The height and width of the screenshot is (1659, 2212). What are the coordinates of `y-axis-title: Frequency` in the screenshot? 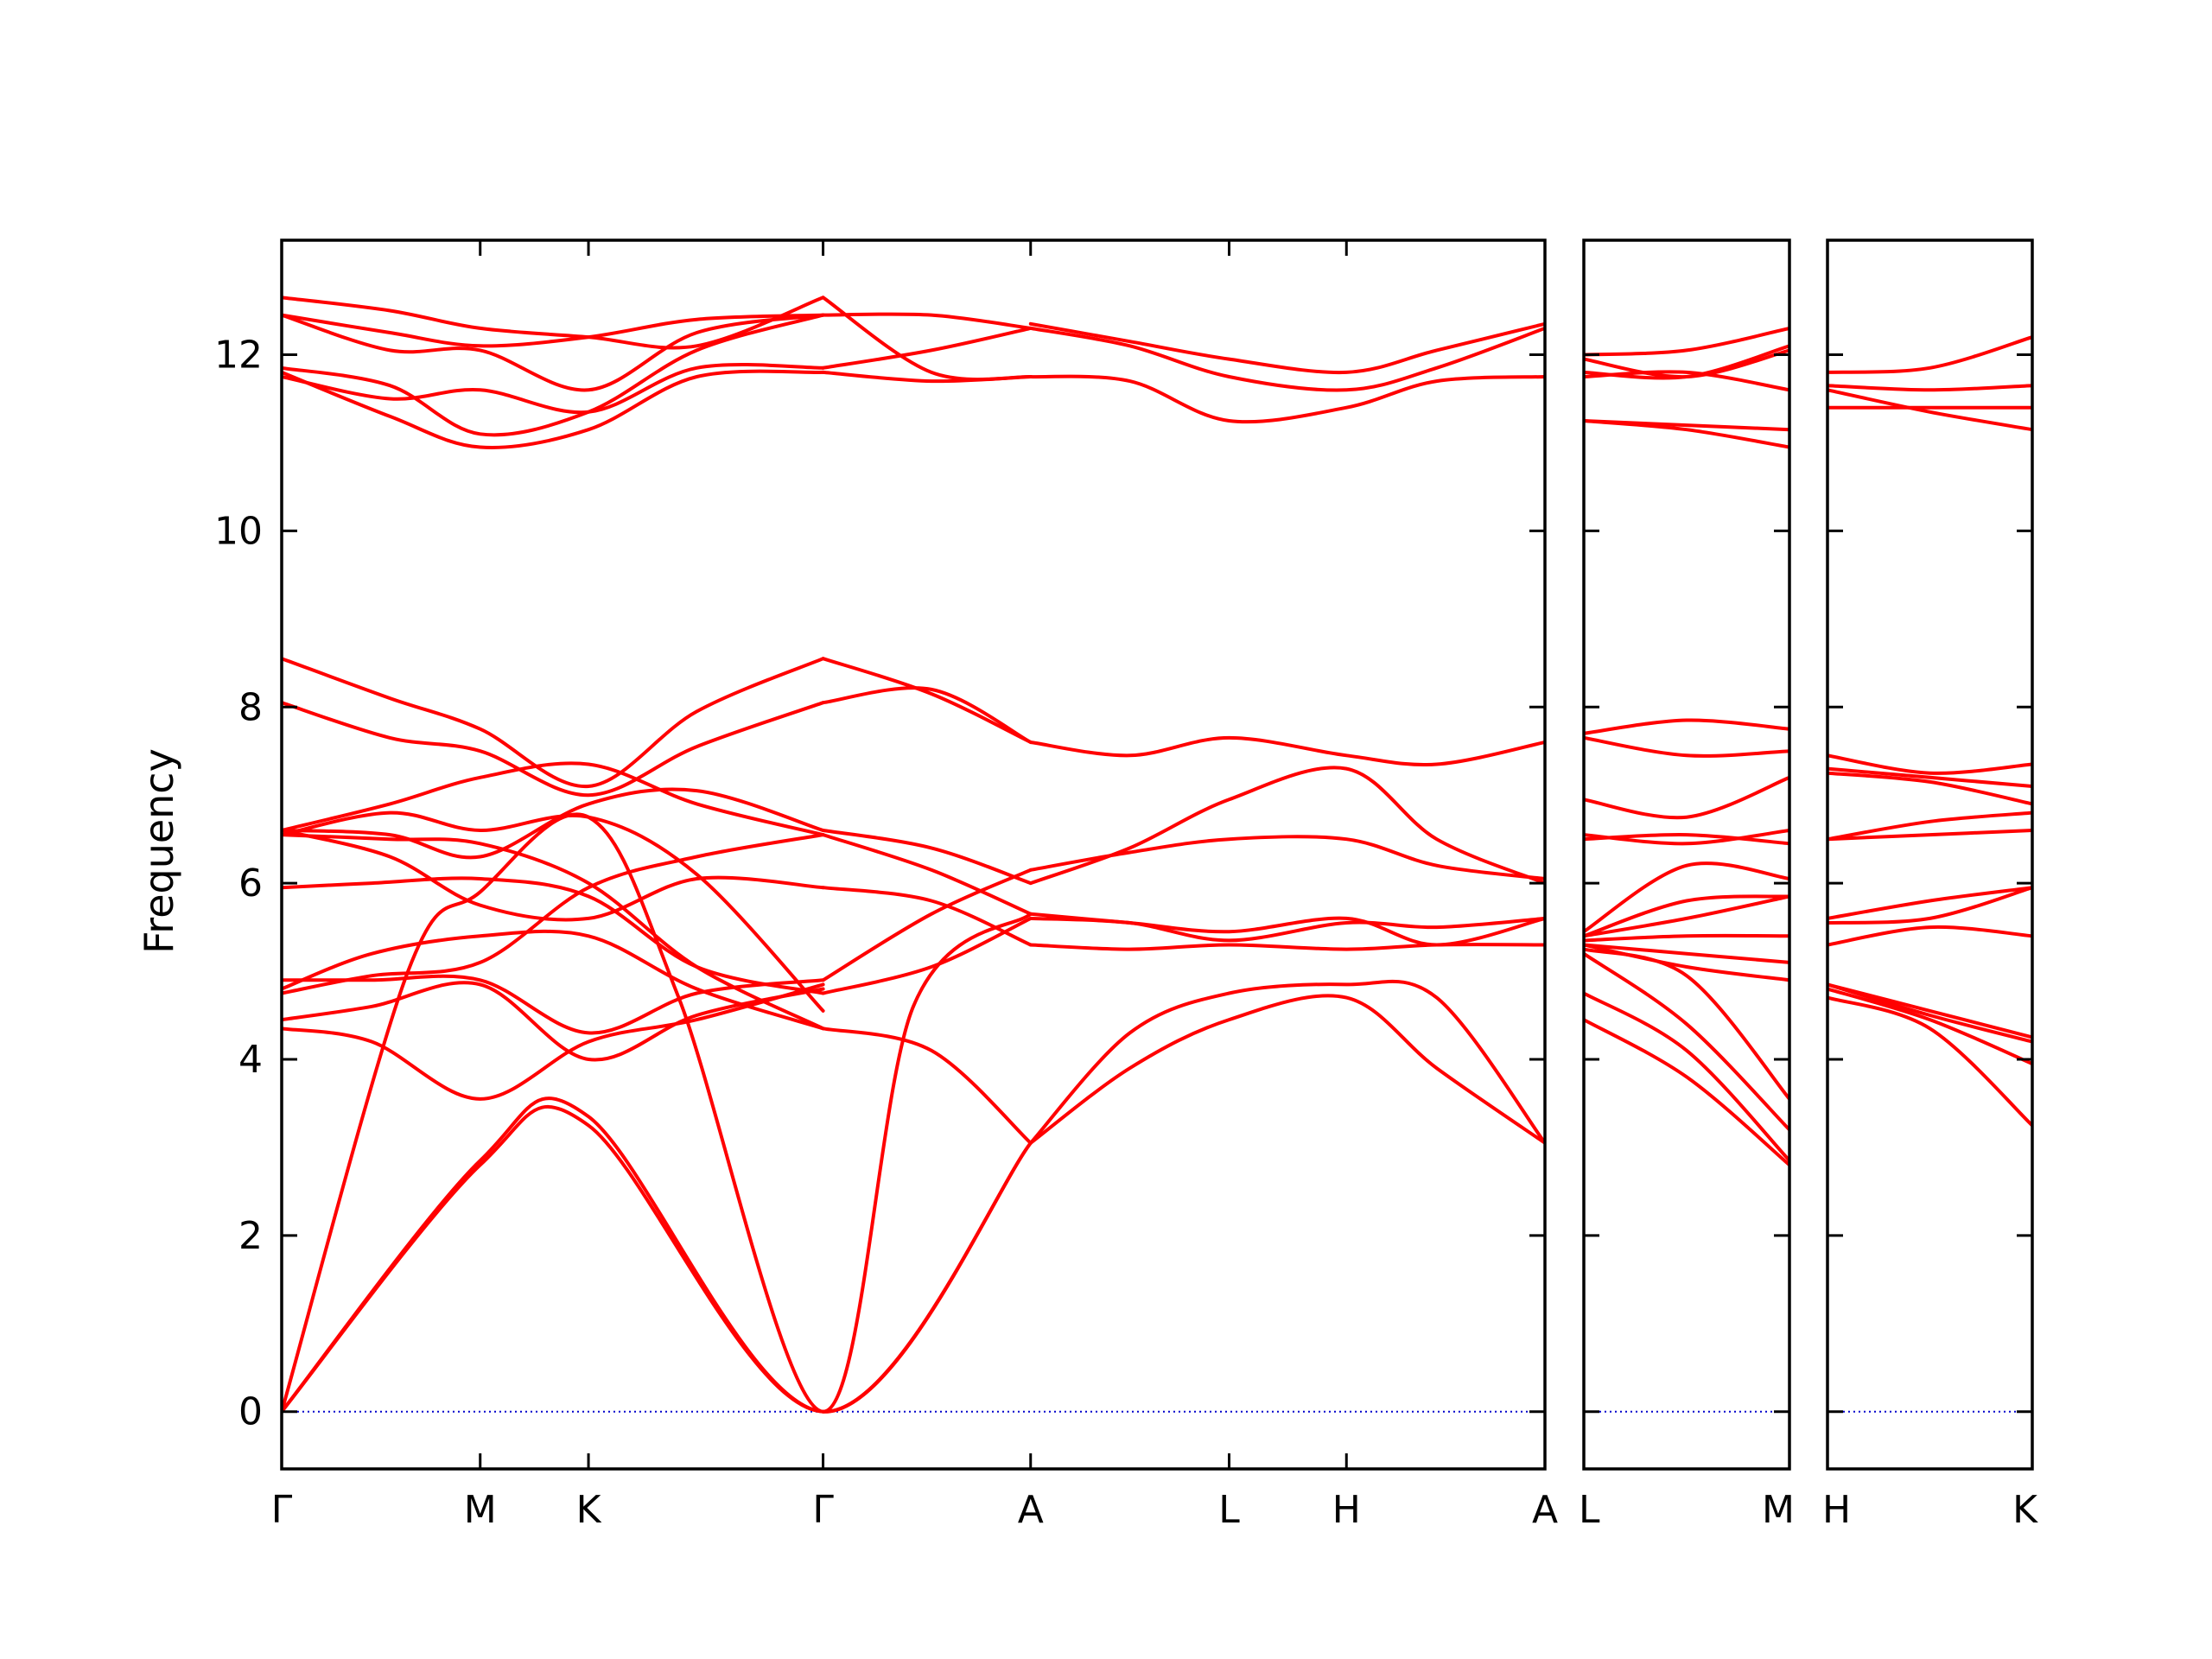 It's located at (159, 851).